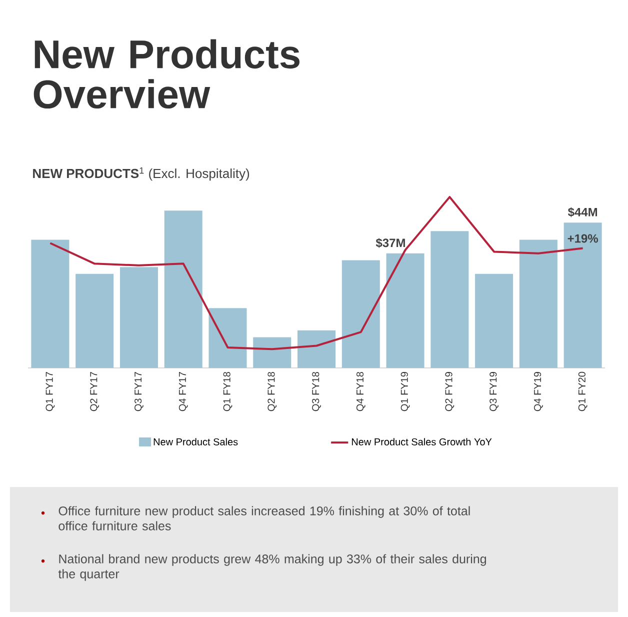 Image resolution: width=628 pixels, height=617 pixels. Describe the element at coordinates (361, 392) in the screenshot. I see `x-tick-label: Q4 FY18` at that location.